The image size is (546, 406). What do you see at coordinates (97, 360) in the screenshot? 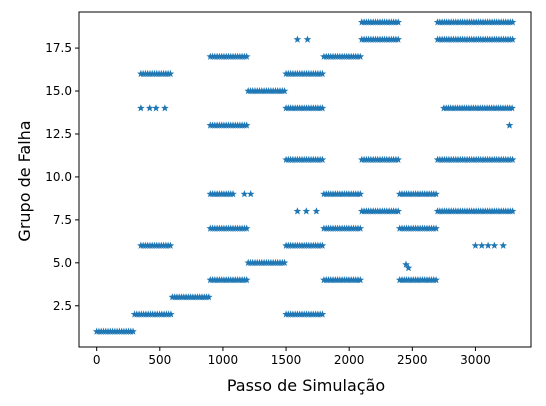
I see `x-tick-label: 0` at bounding box center [97, 360].